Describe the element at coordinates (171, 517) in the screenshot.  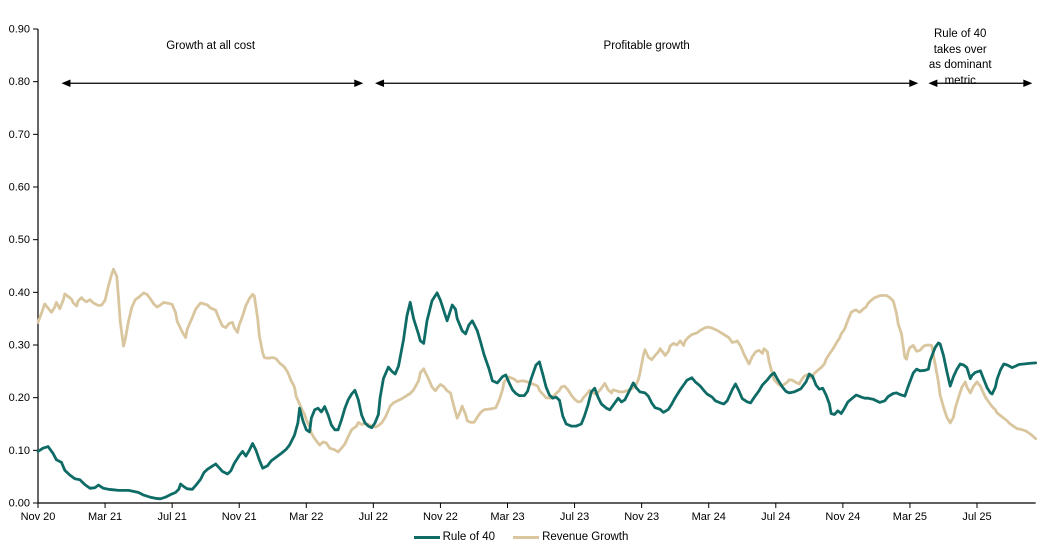
I see `x-tick-label: Jul 21` at that location.